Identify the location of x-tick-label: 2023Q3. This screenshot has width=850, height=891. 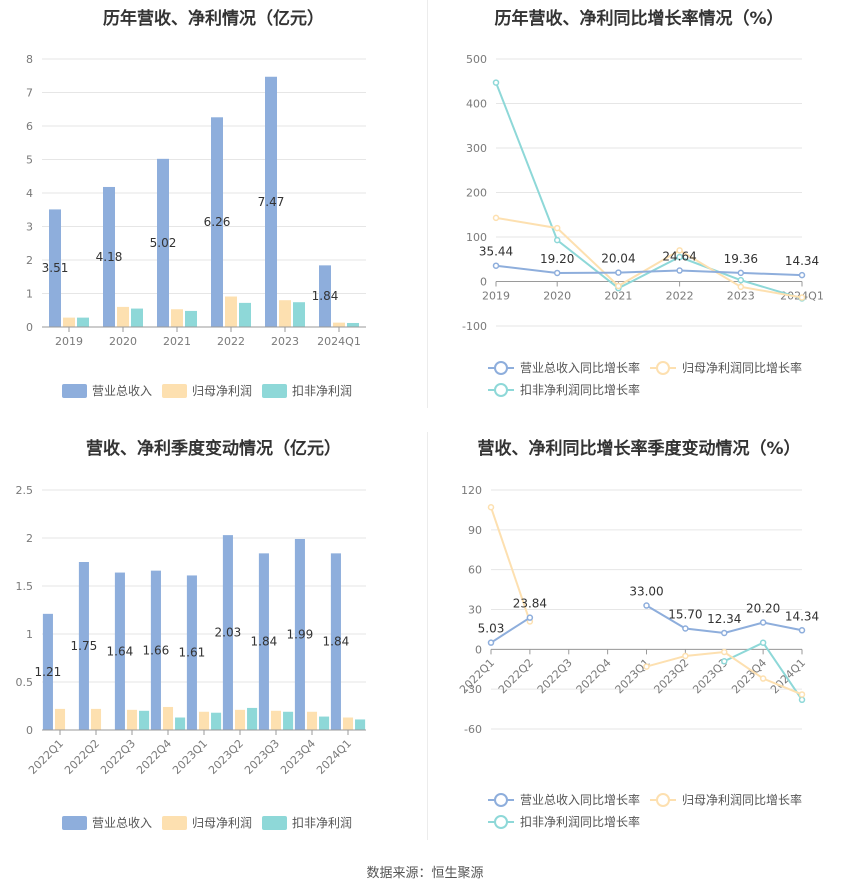
(262, 757).